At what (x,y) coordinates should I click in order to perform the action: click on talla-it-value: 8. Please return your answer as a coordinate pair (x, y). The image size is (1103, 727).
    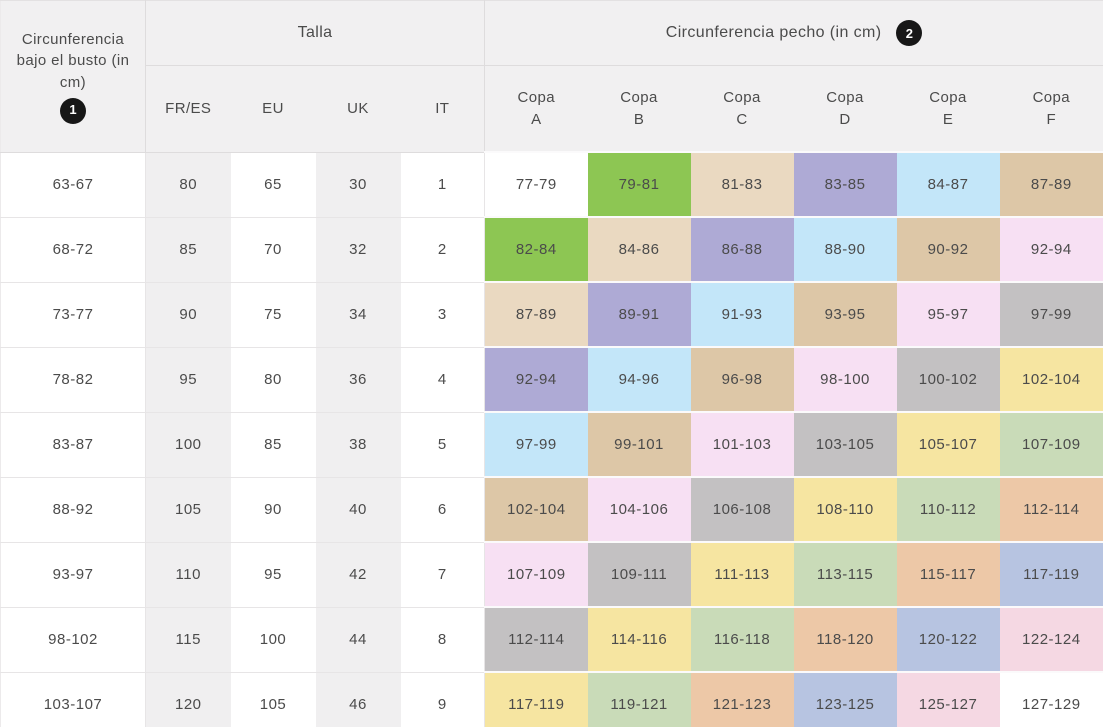
    Looking at the image, I should click on (442, 639).